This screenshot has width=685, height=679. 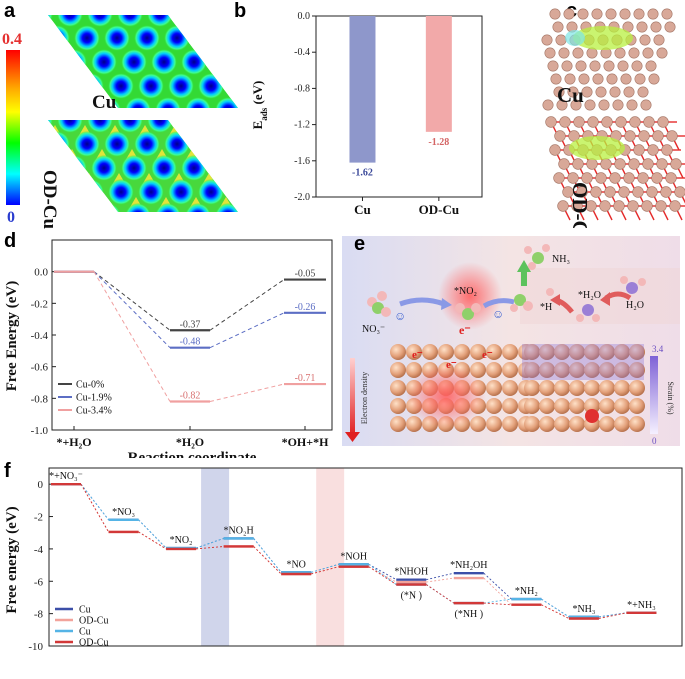 I want to click on step-label: *NO, so click(x=295, y=564).